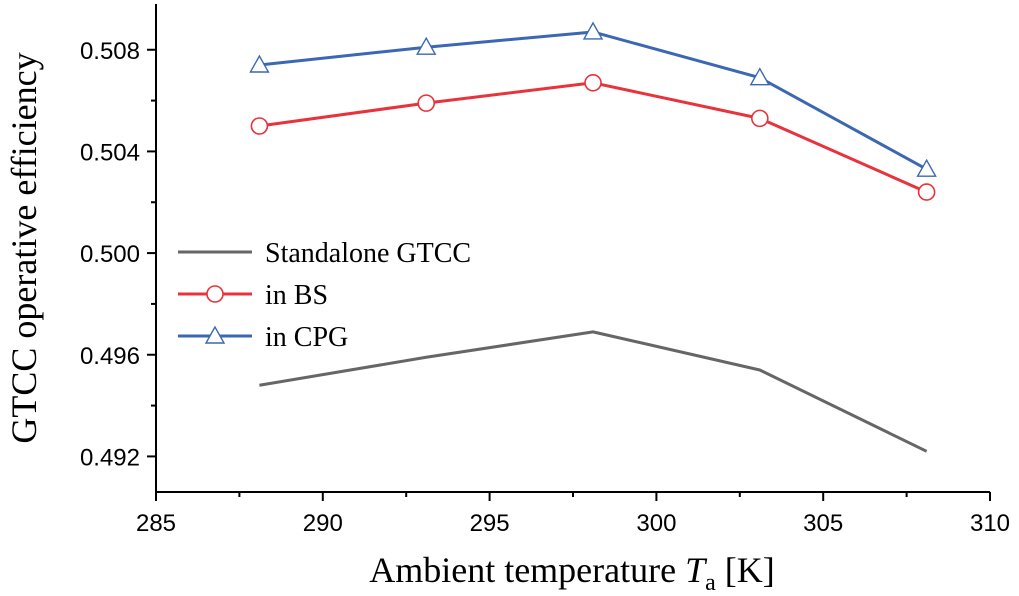 This screenshot has width=1019, height=596. I want to click on x-axis-title-symbol: T, so click(696, 570).